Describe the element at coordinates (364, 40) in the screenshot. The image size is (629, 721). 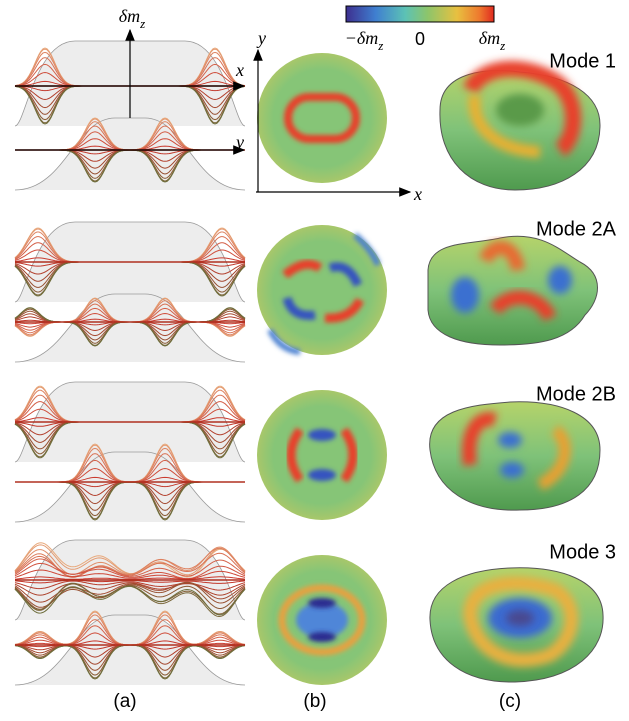
I see `colorbar-label: −δmz` at that location.